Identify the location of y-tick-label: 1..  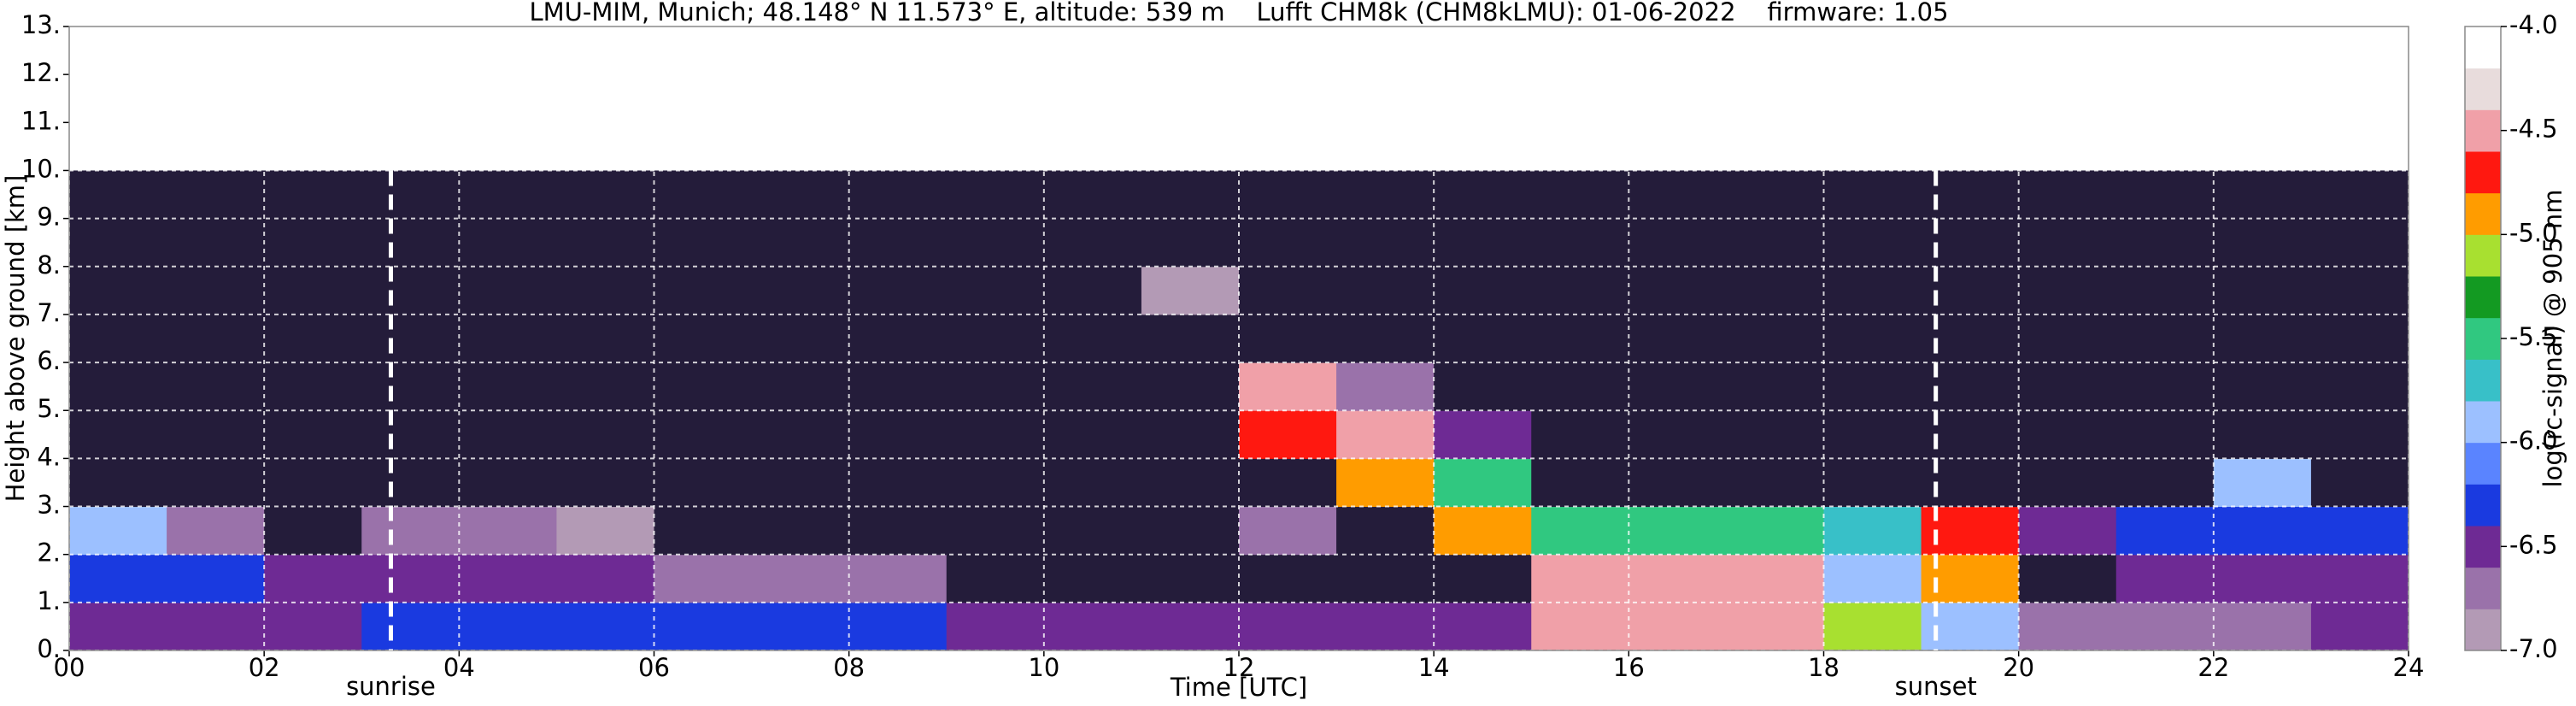
(49, 600).